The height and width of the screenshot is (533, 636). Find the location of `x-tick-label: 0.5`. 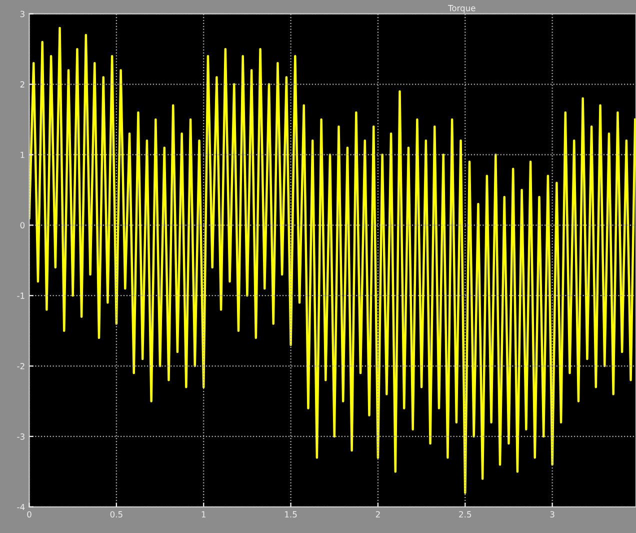

x-tick-label: 0.5 is located at coordinates (116, 514).